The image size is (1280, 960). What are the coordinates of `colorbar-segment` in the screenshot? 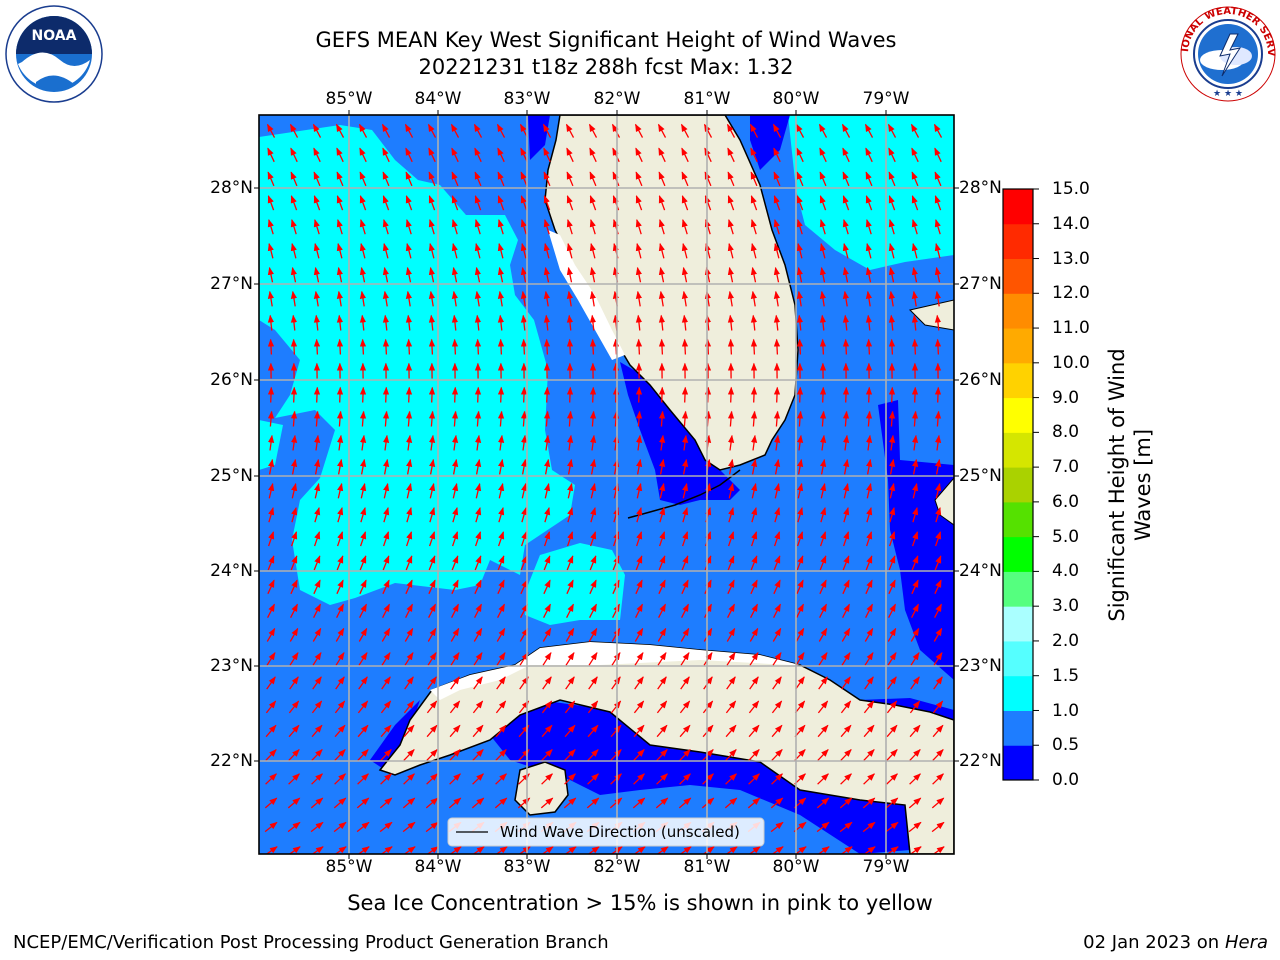 It's located at (1018, 276).